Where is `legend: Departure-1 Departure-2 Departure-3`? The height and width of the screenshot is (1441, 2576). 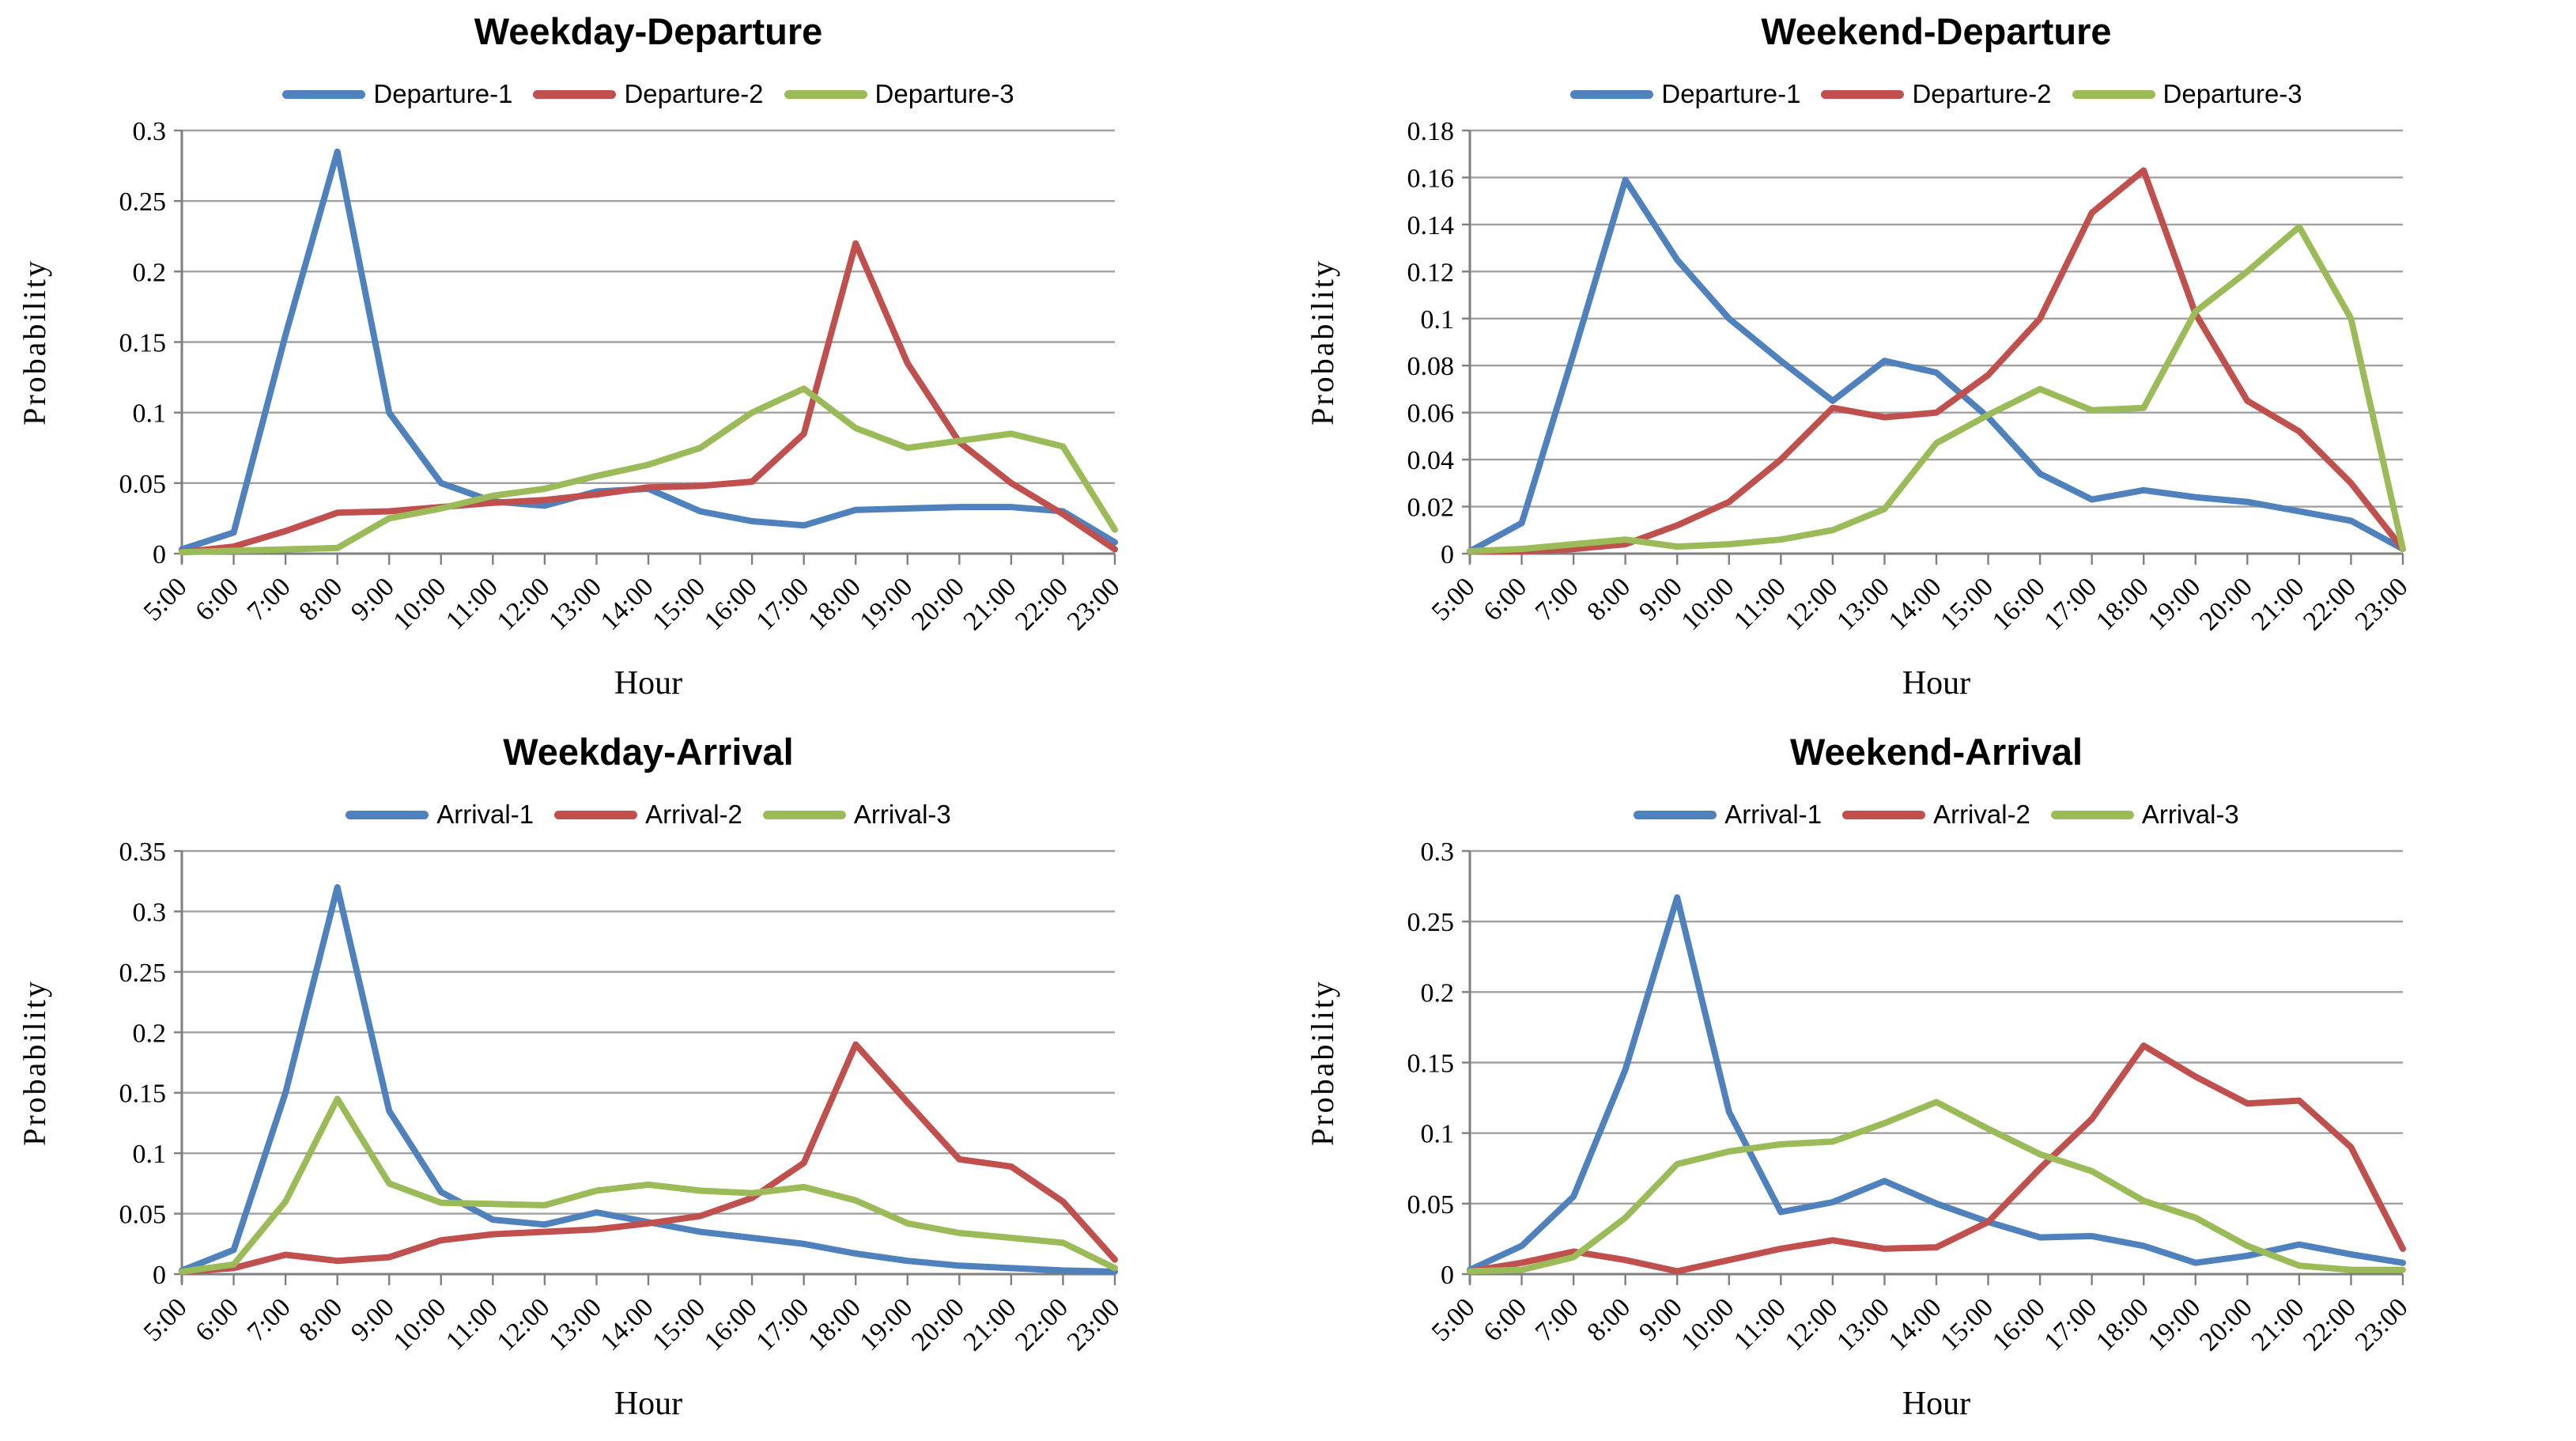
legend: Departure-1 Departure-2 Departure-3 is located at coordinates (1936, 94).